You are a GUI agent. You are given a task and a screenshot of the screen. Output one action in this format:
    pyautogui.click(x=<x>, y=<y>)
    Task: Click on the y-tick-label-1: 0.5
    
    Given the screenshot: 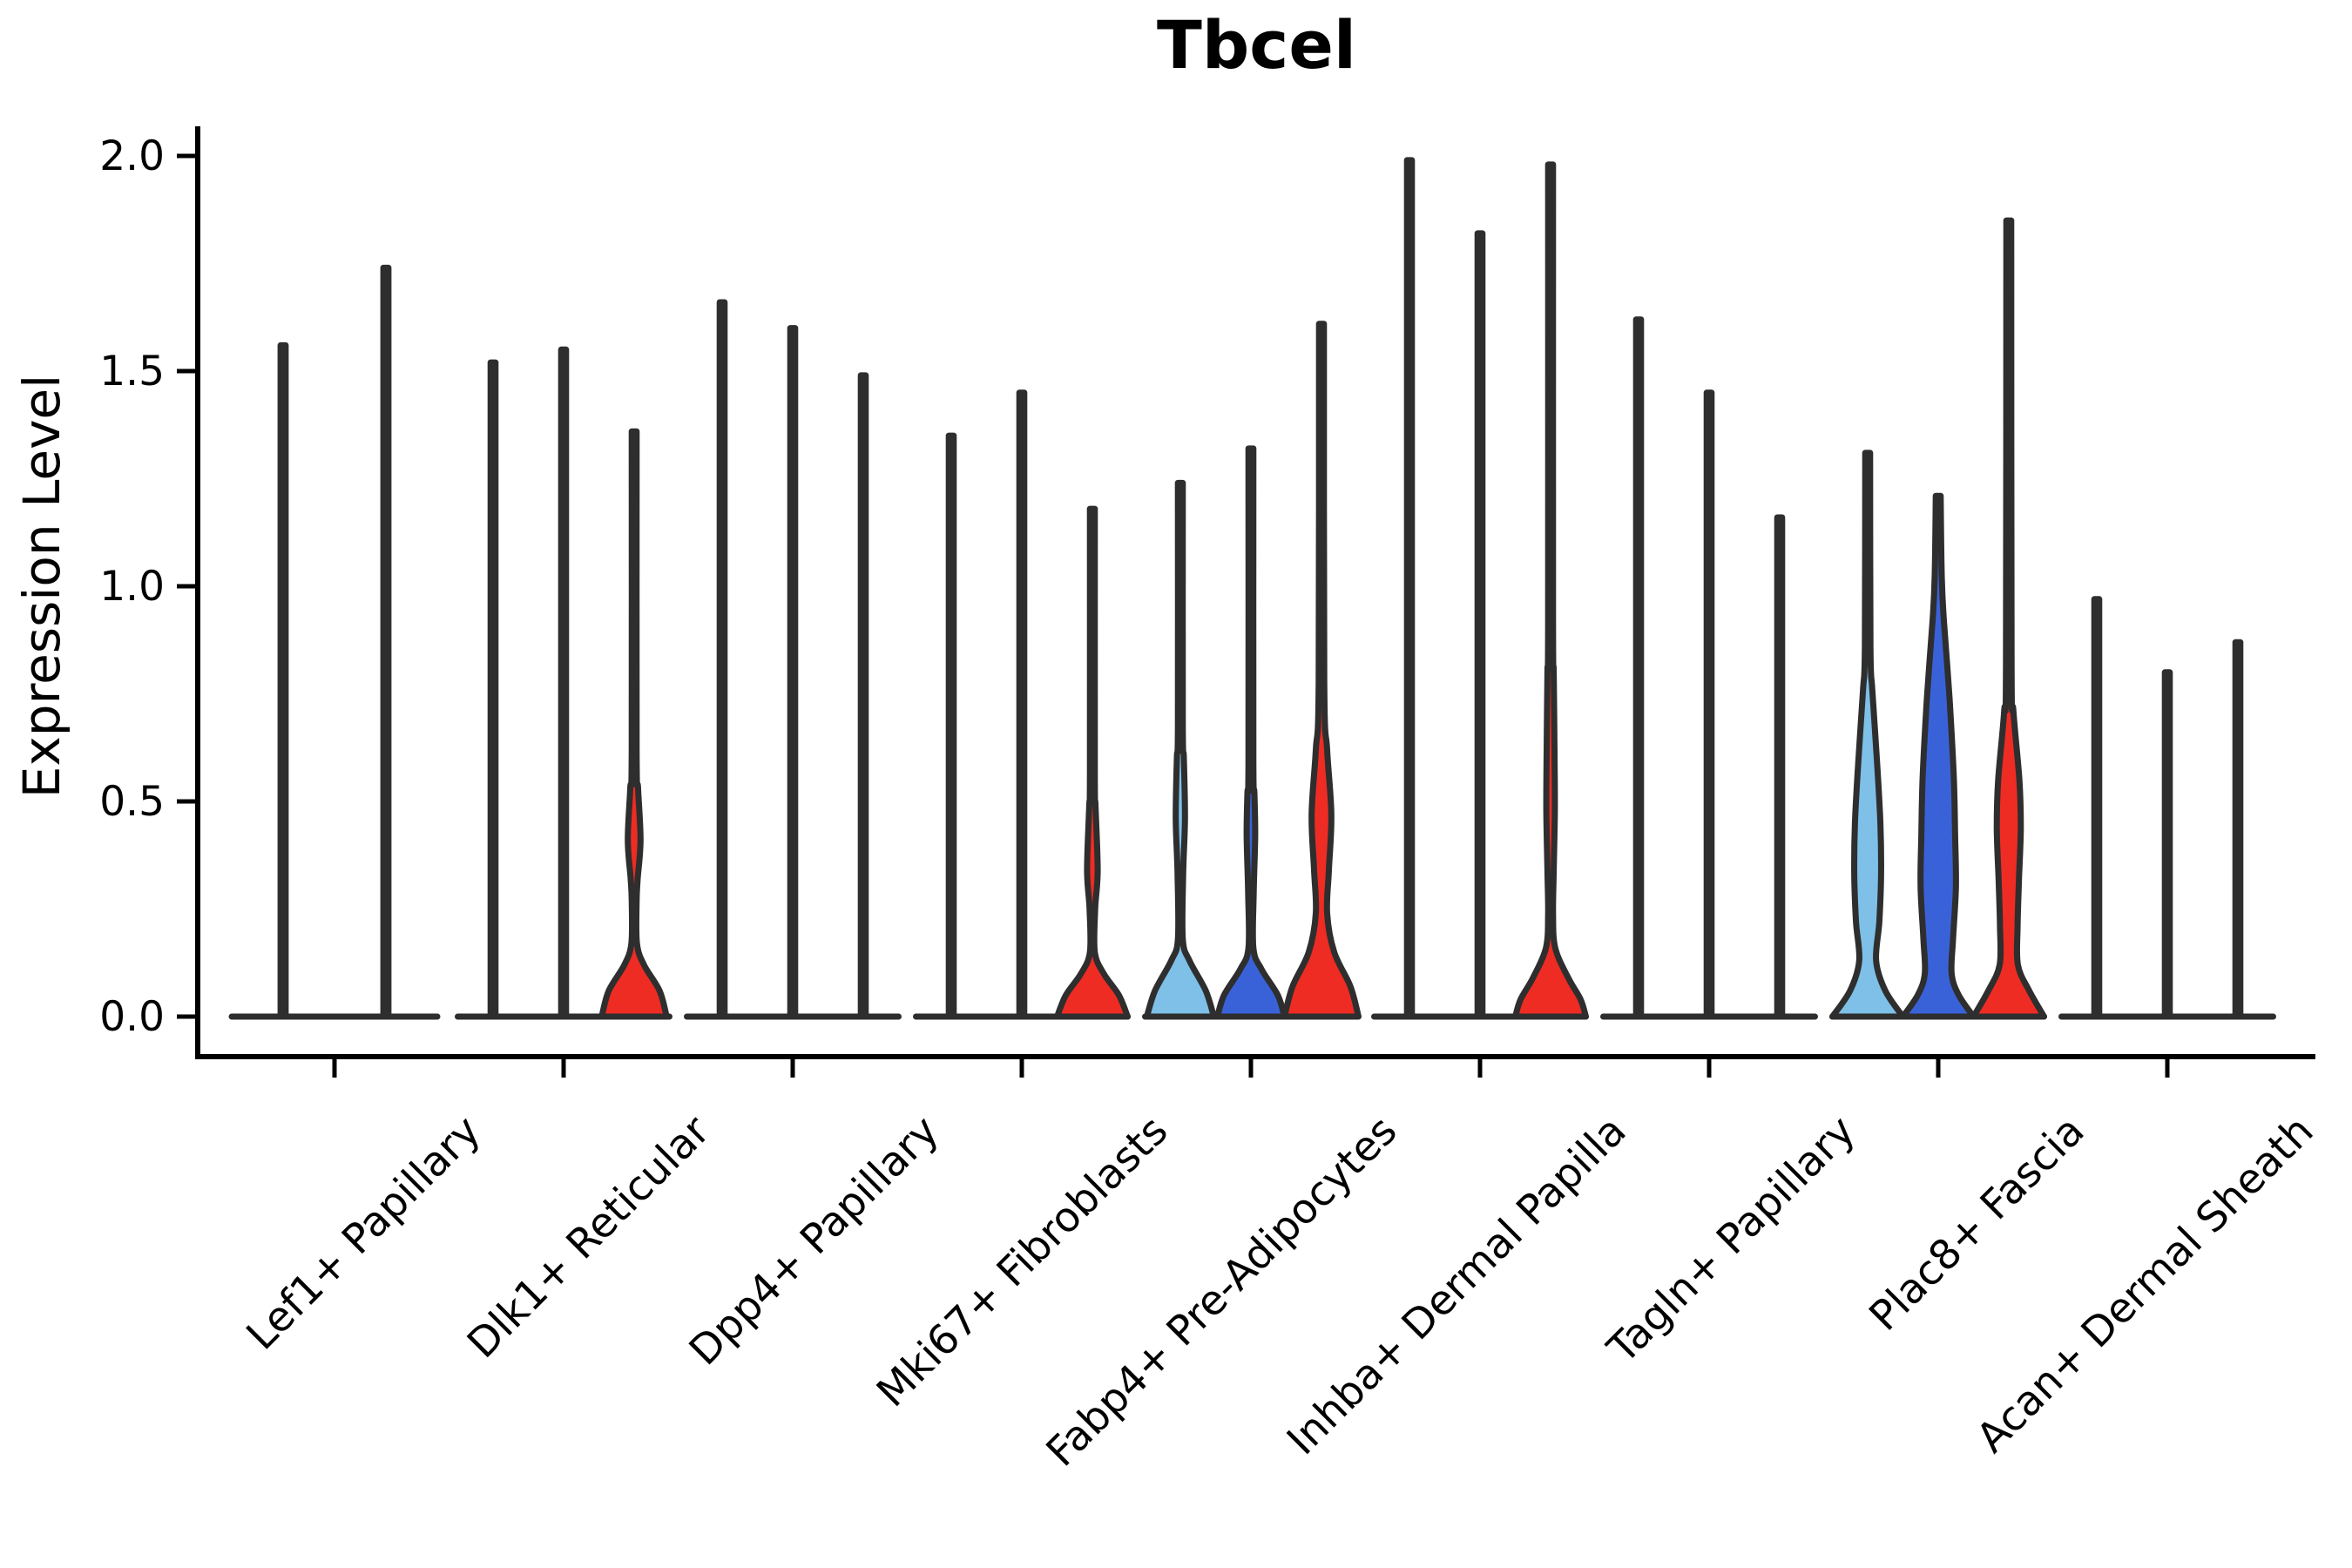 What is the action you would take?
    pyautogui.click(x=132, y=802)
    